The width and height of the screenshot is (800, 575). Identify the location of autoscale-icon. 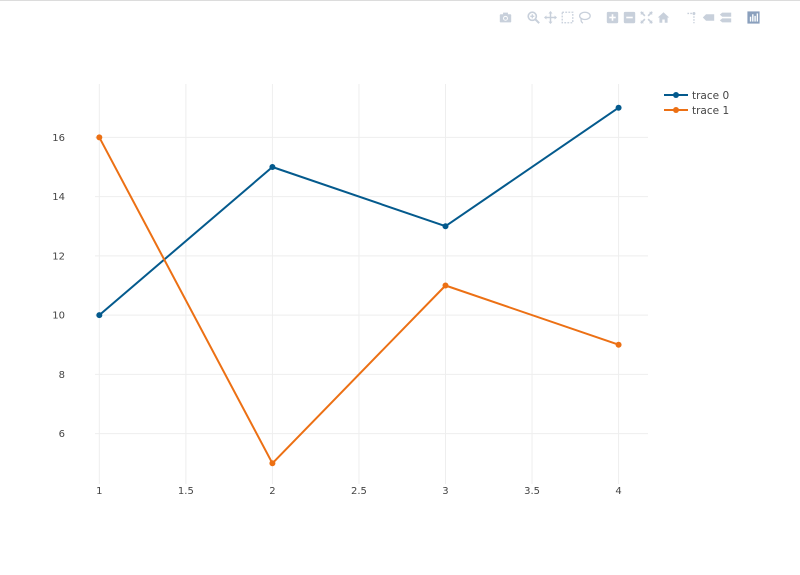
(646, 17).